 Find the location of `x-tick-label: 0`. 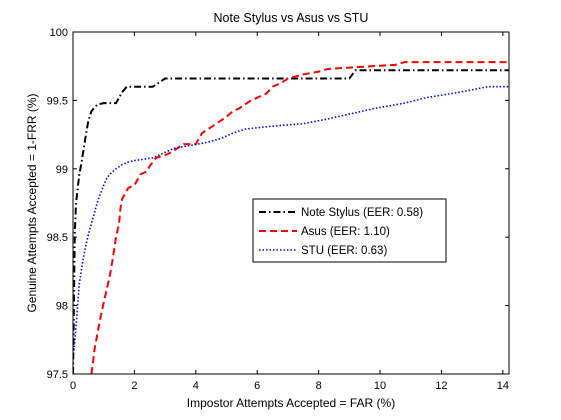

x-tick-label: 0 is located at coordinates (73, 386).